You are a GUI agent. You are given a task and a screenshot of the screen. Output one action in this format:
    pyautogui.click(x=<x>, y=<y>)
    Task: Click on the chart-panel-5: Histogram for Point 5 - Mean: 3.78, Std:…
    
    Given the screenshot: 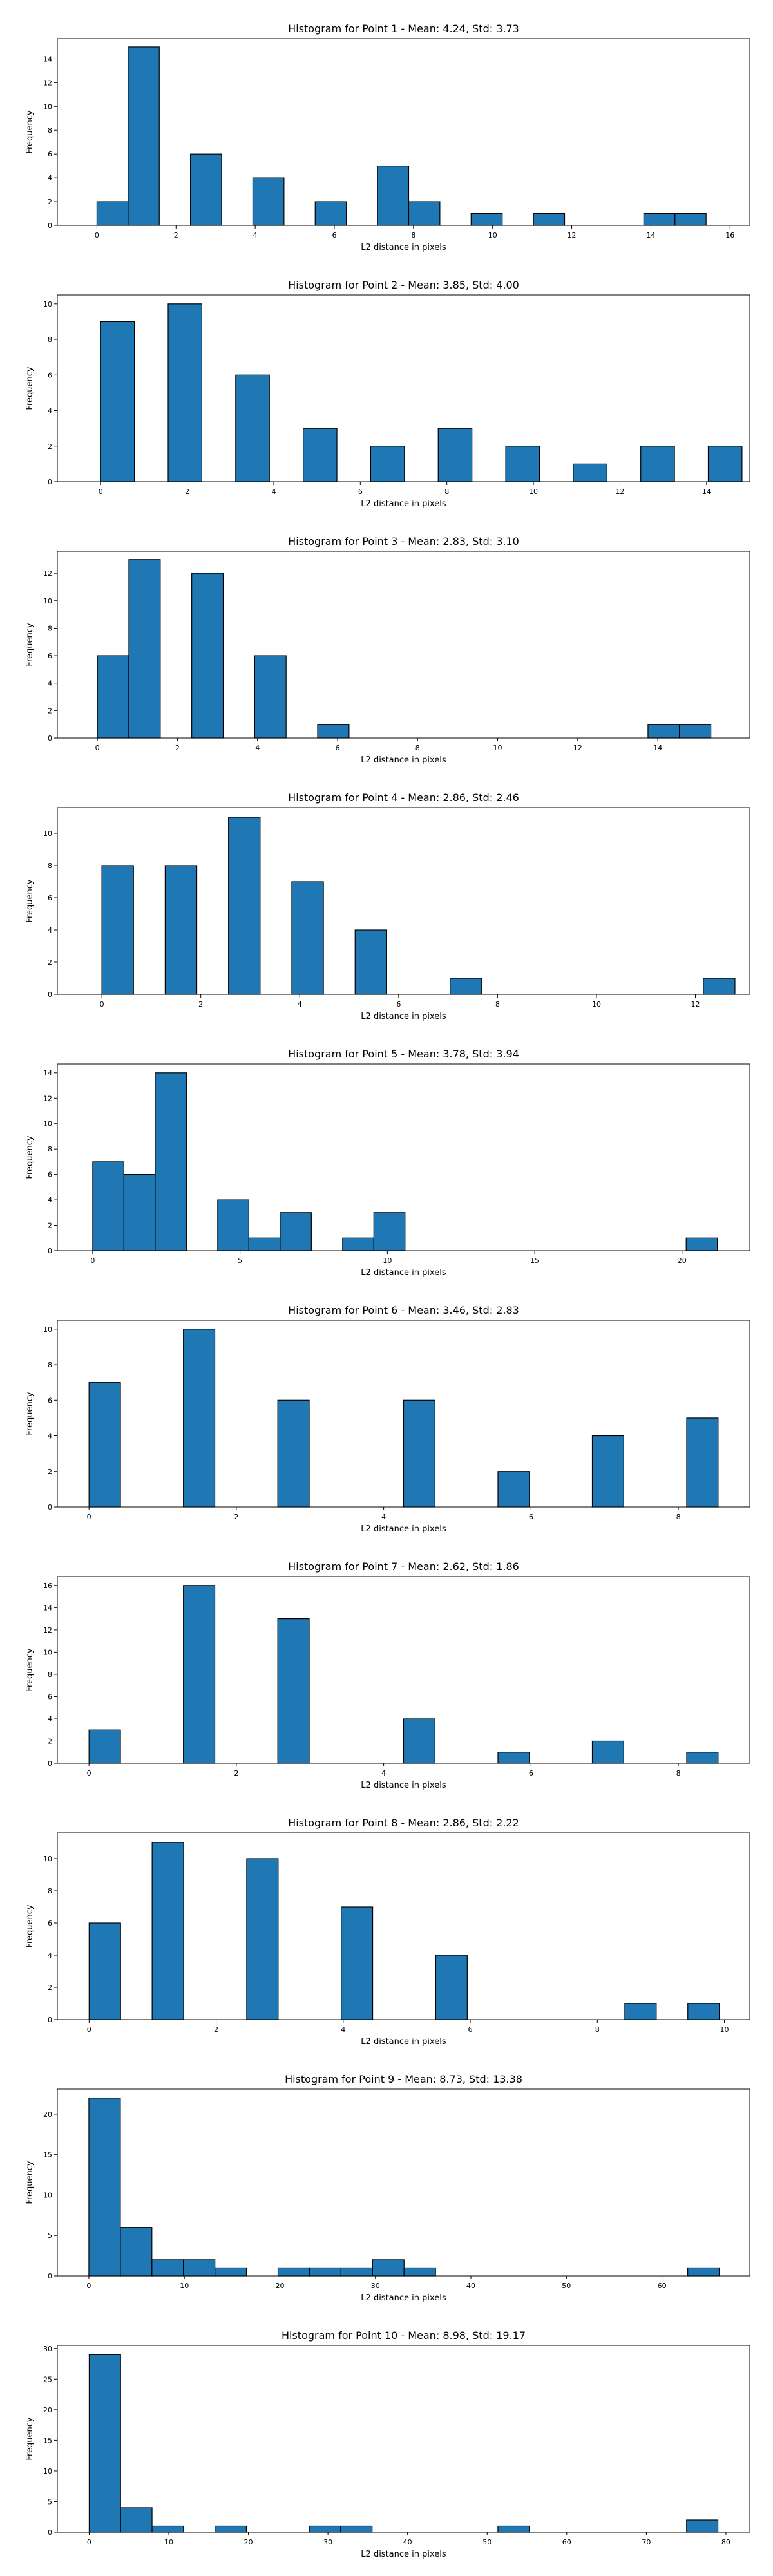 What is the action you would take?
    pyautogui.click(x=387, y=1163)
    